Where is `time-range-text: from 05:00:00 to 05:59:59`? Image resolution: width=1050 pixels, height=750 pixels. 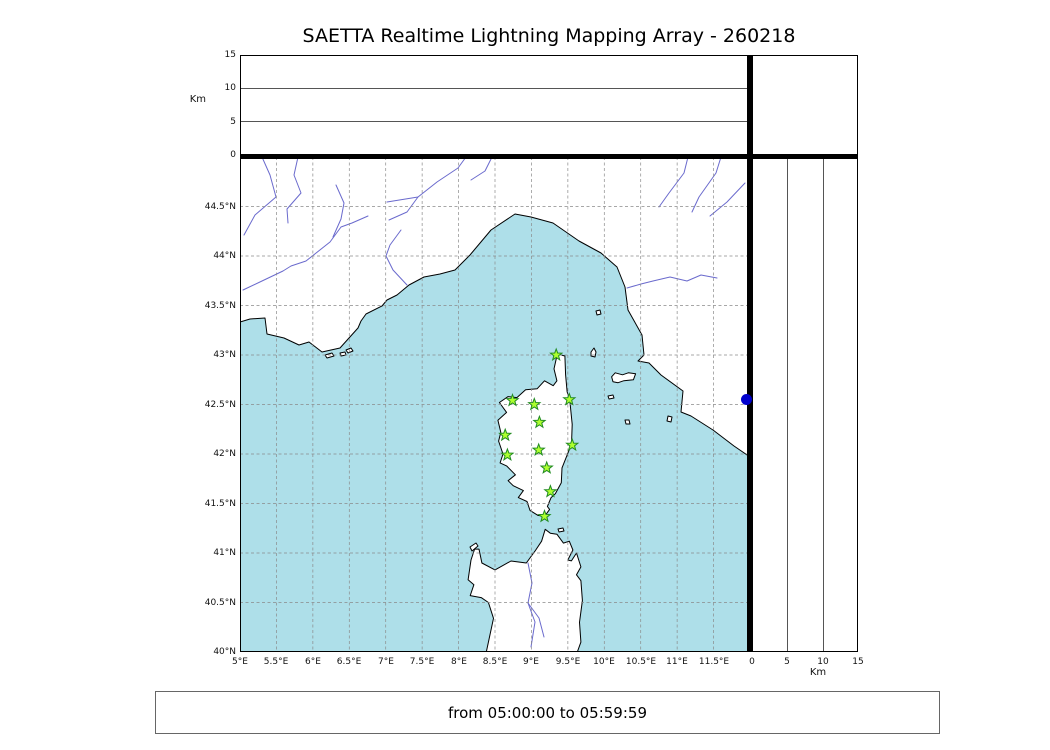
time-range-text: from 05:00:00 to 05:59:59 is located at coordinates (547, 712).